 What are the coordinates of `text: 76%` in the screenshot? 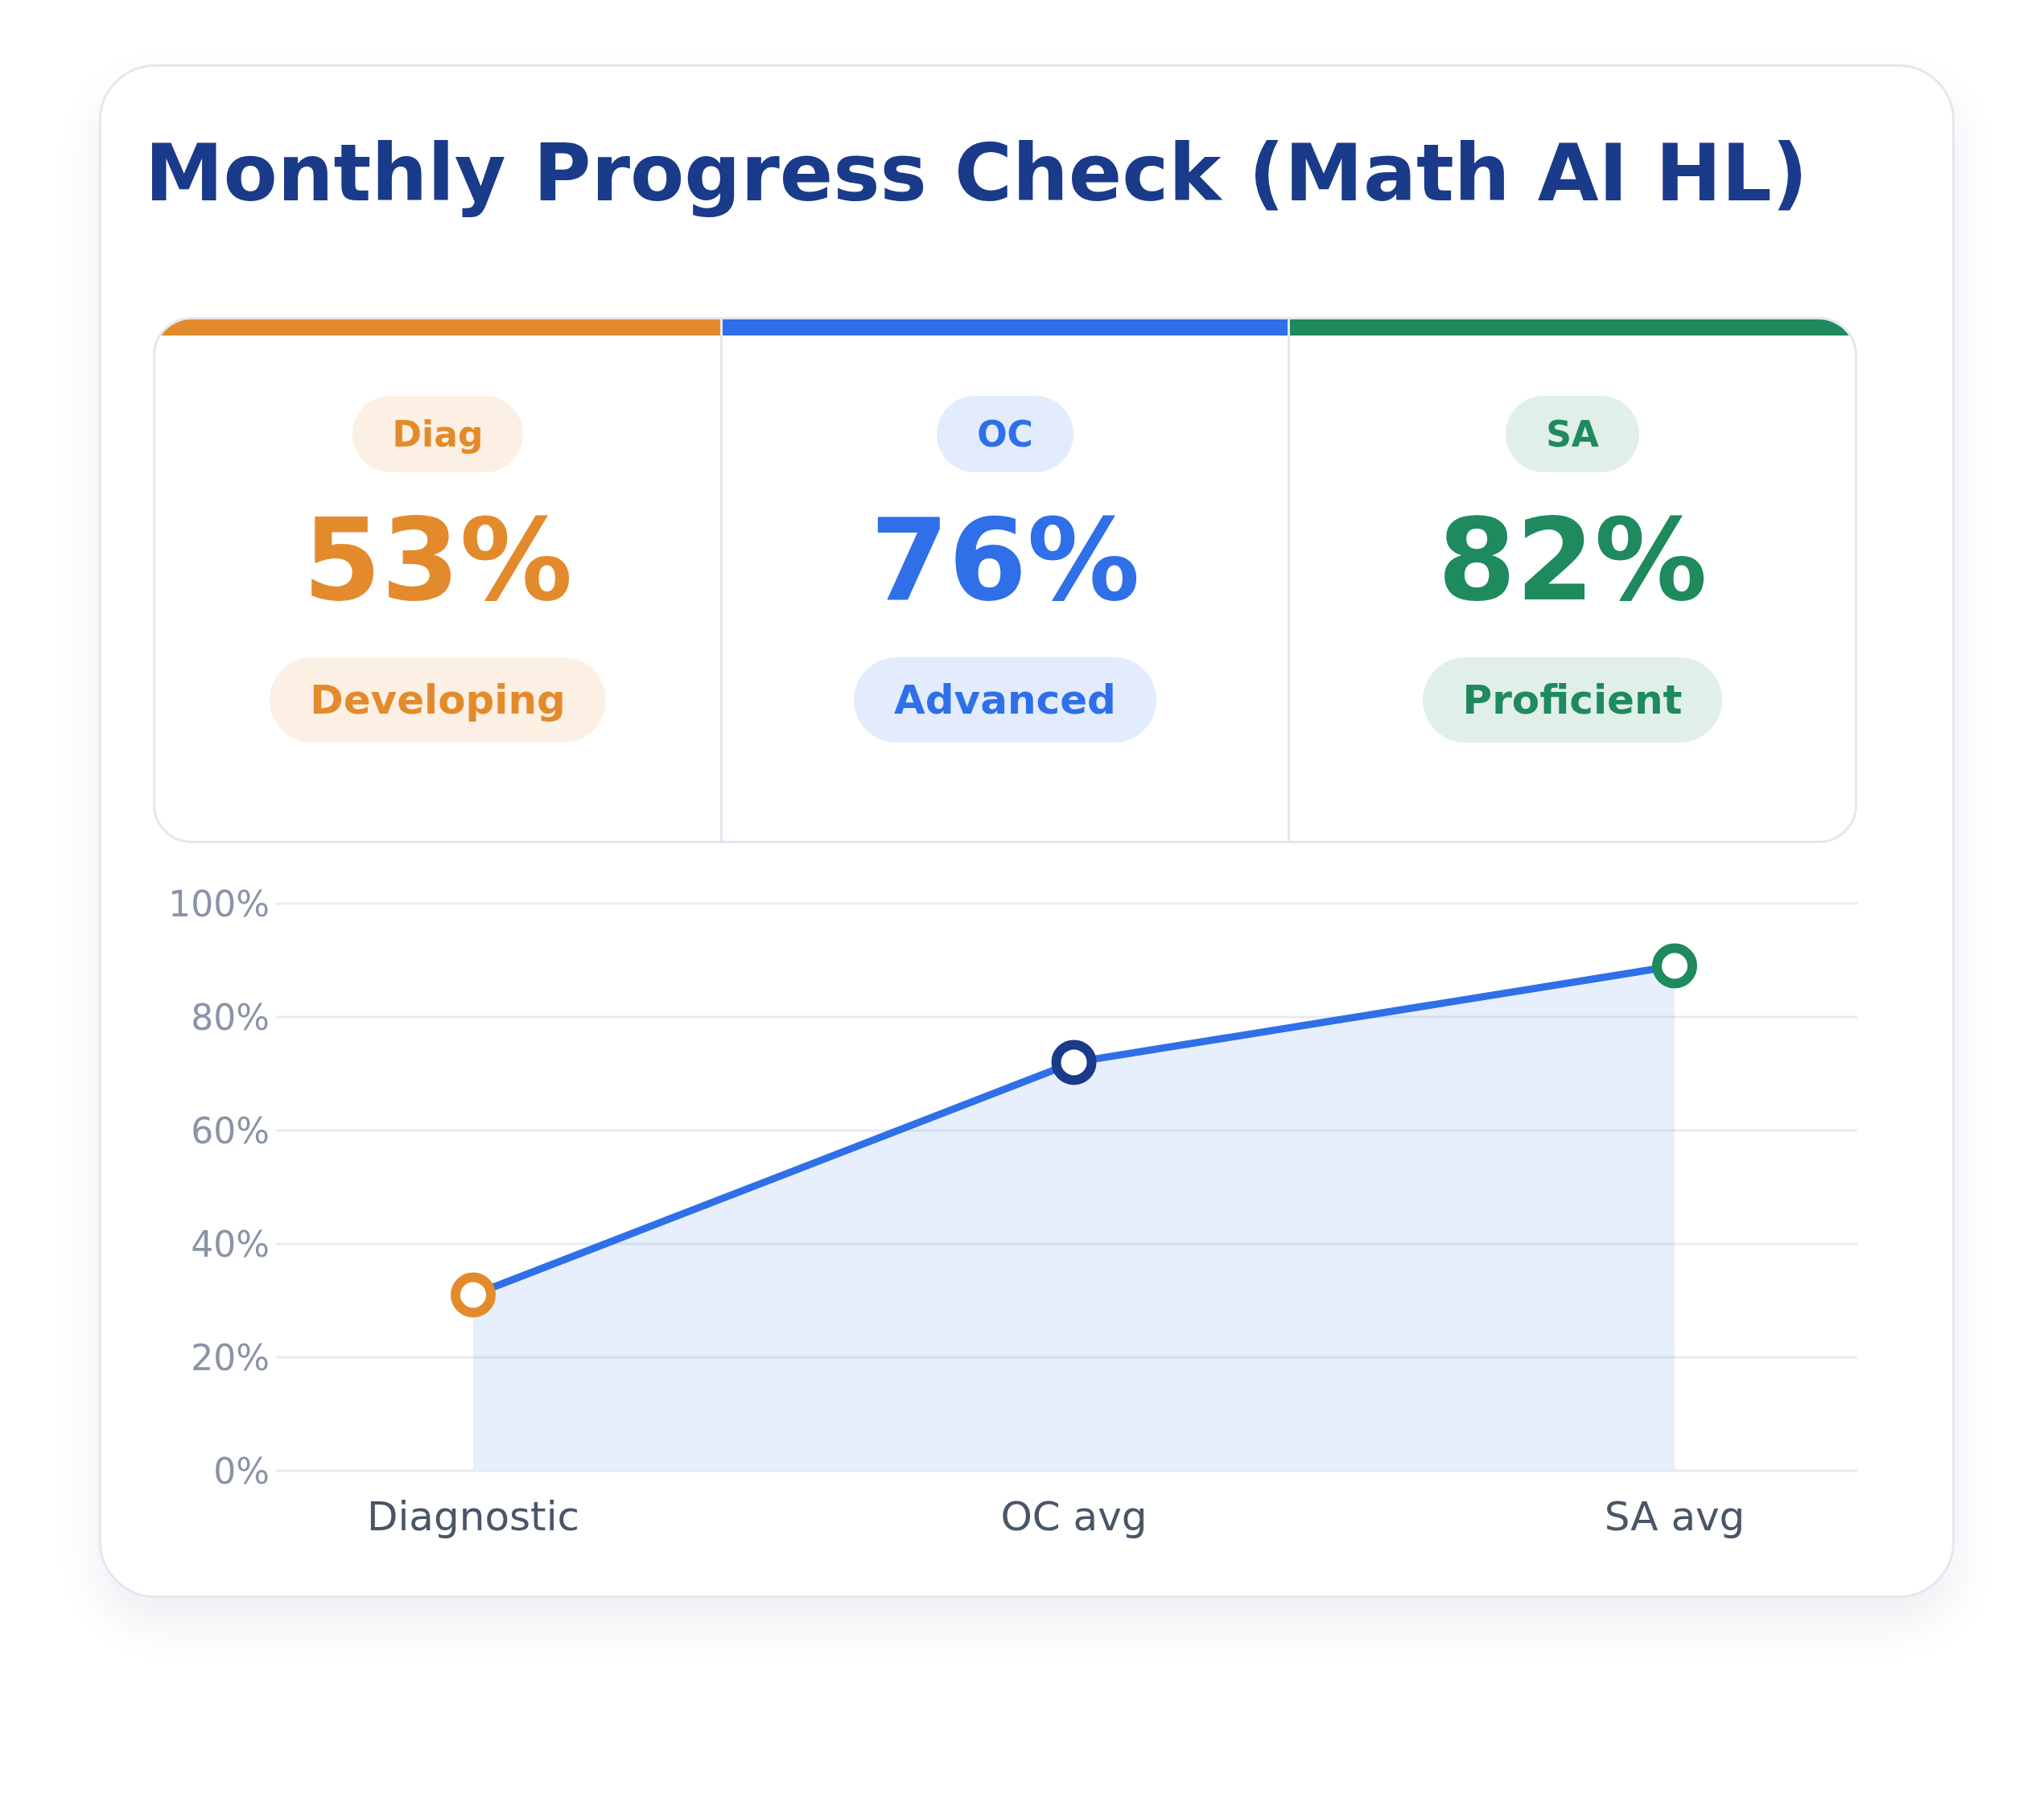 It's located at (1005, 560).